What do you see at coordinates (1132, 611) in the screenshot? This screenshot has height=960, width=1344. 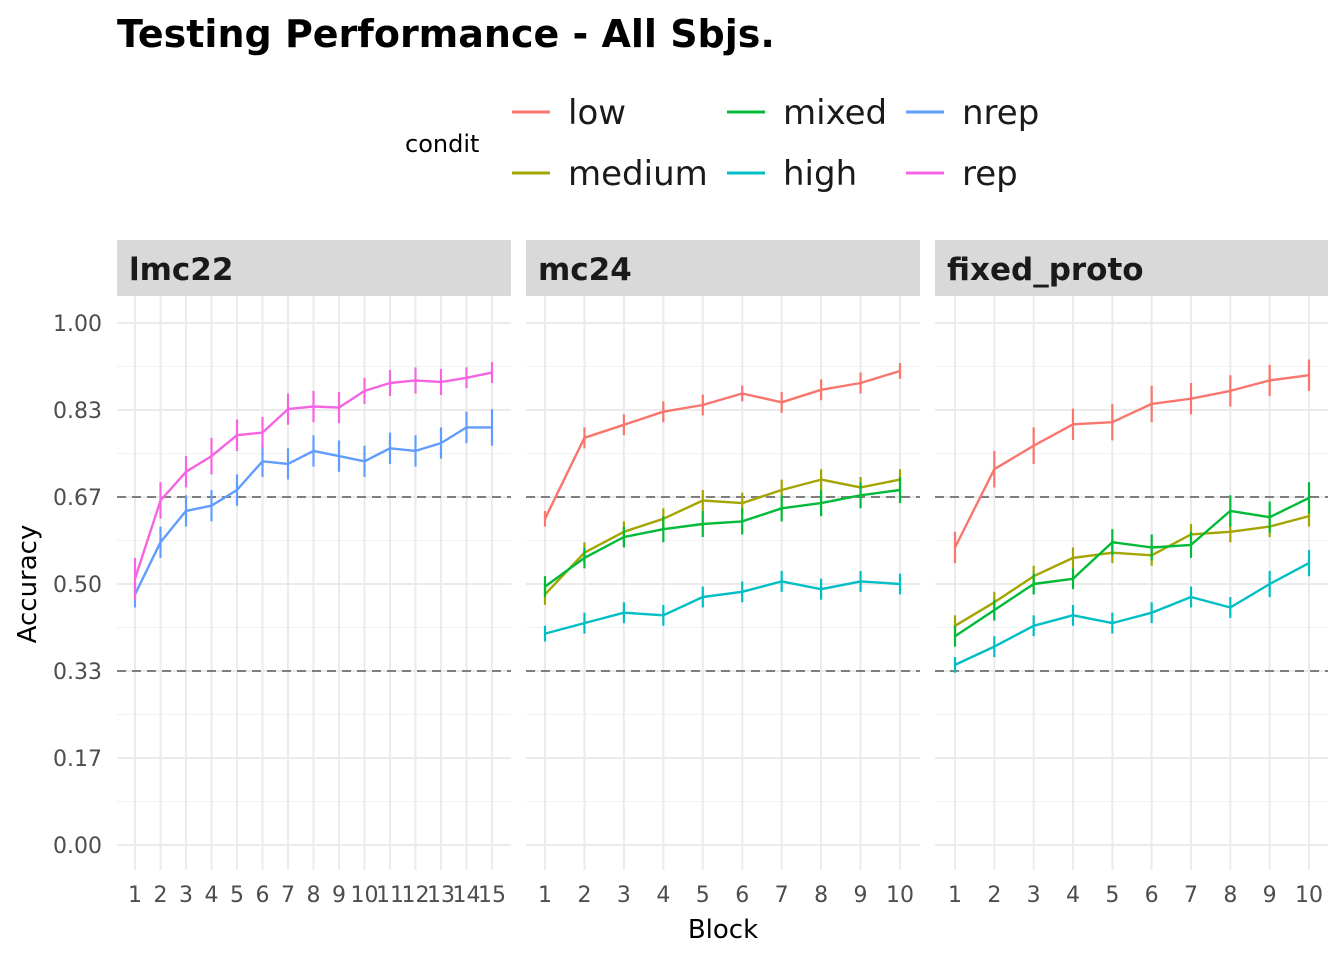 I see `series-high` at bounding box center [1132, 611].